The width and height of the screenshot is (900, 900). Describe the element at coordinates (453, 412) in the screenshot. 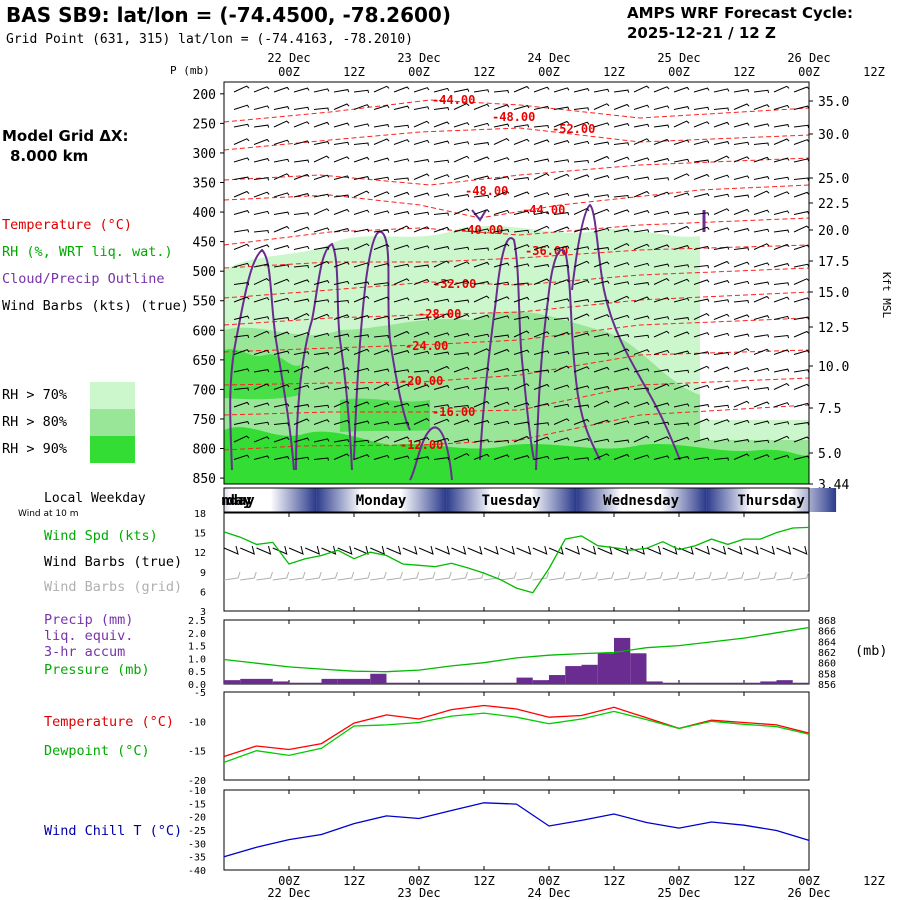

I see `temperature-contour-label: -16.00` at that location.